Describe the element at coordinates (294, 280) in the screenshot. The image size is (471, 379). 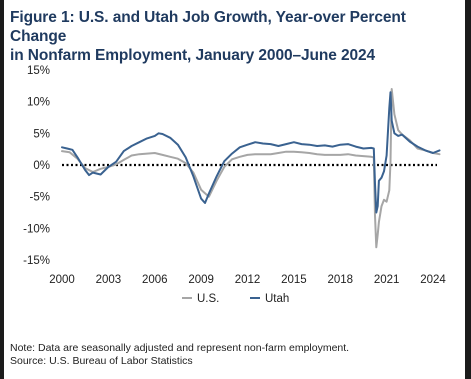
I see `x-tick-label: 2015` at that location.